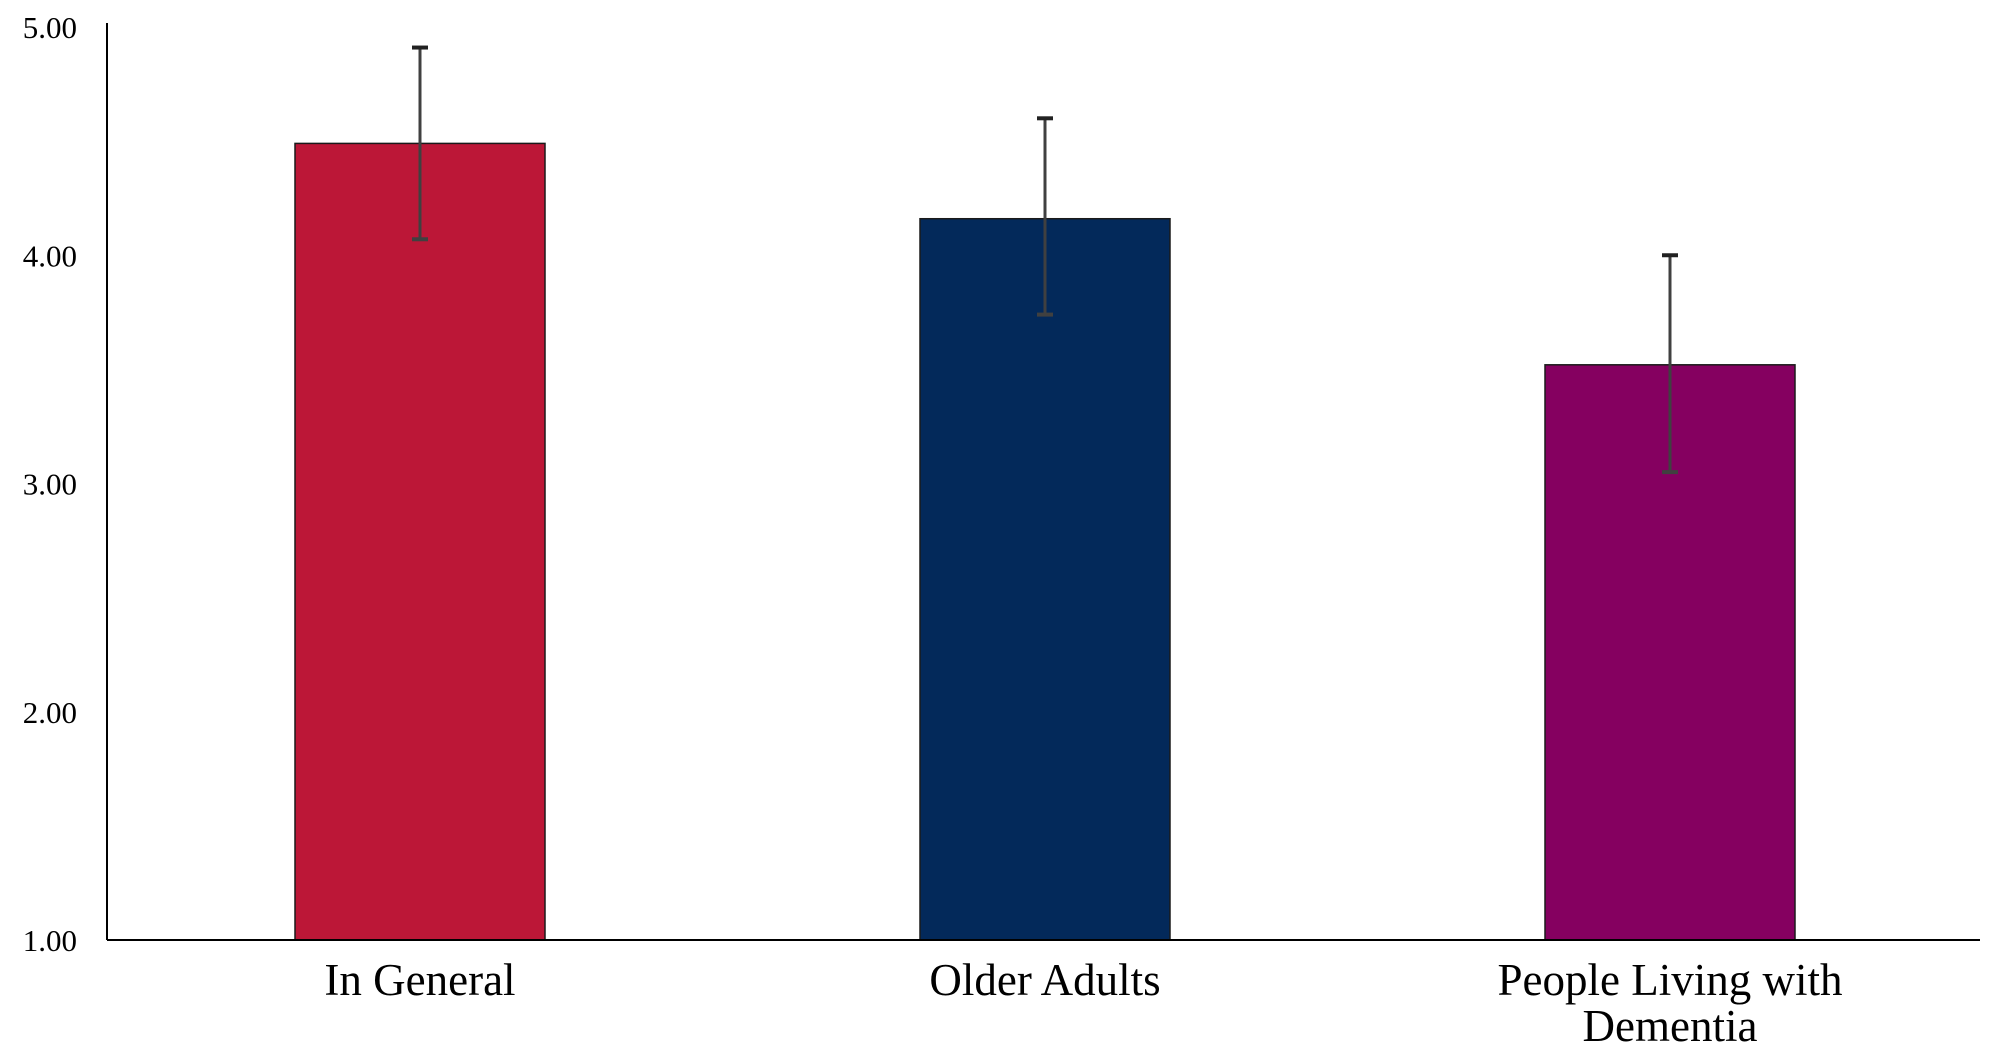  What do you see at coordinates (50, 255) in the screenshot?
I see `y-tick-label: 4.00` at bounding box center [50, 255].